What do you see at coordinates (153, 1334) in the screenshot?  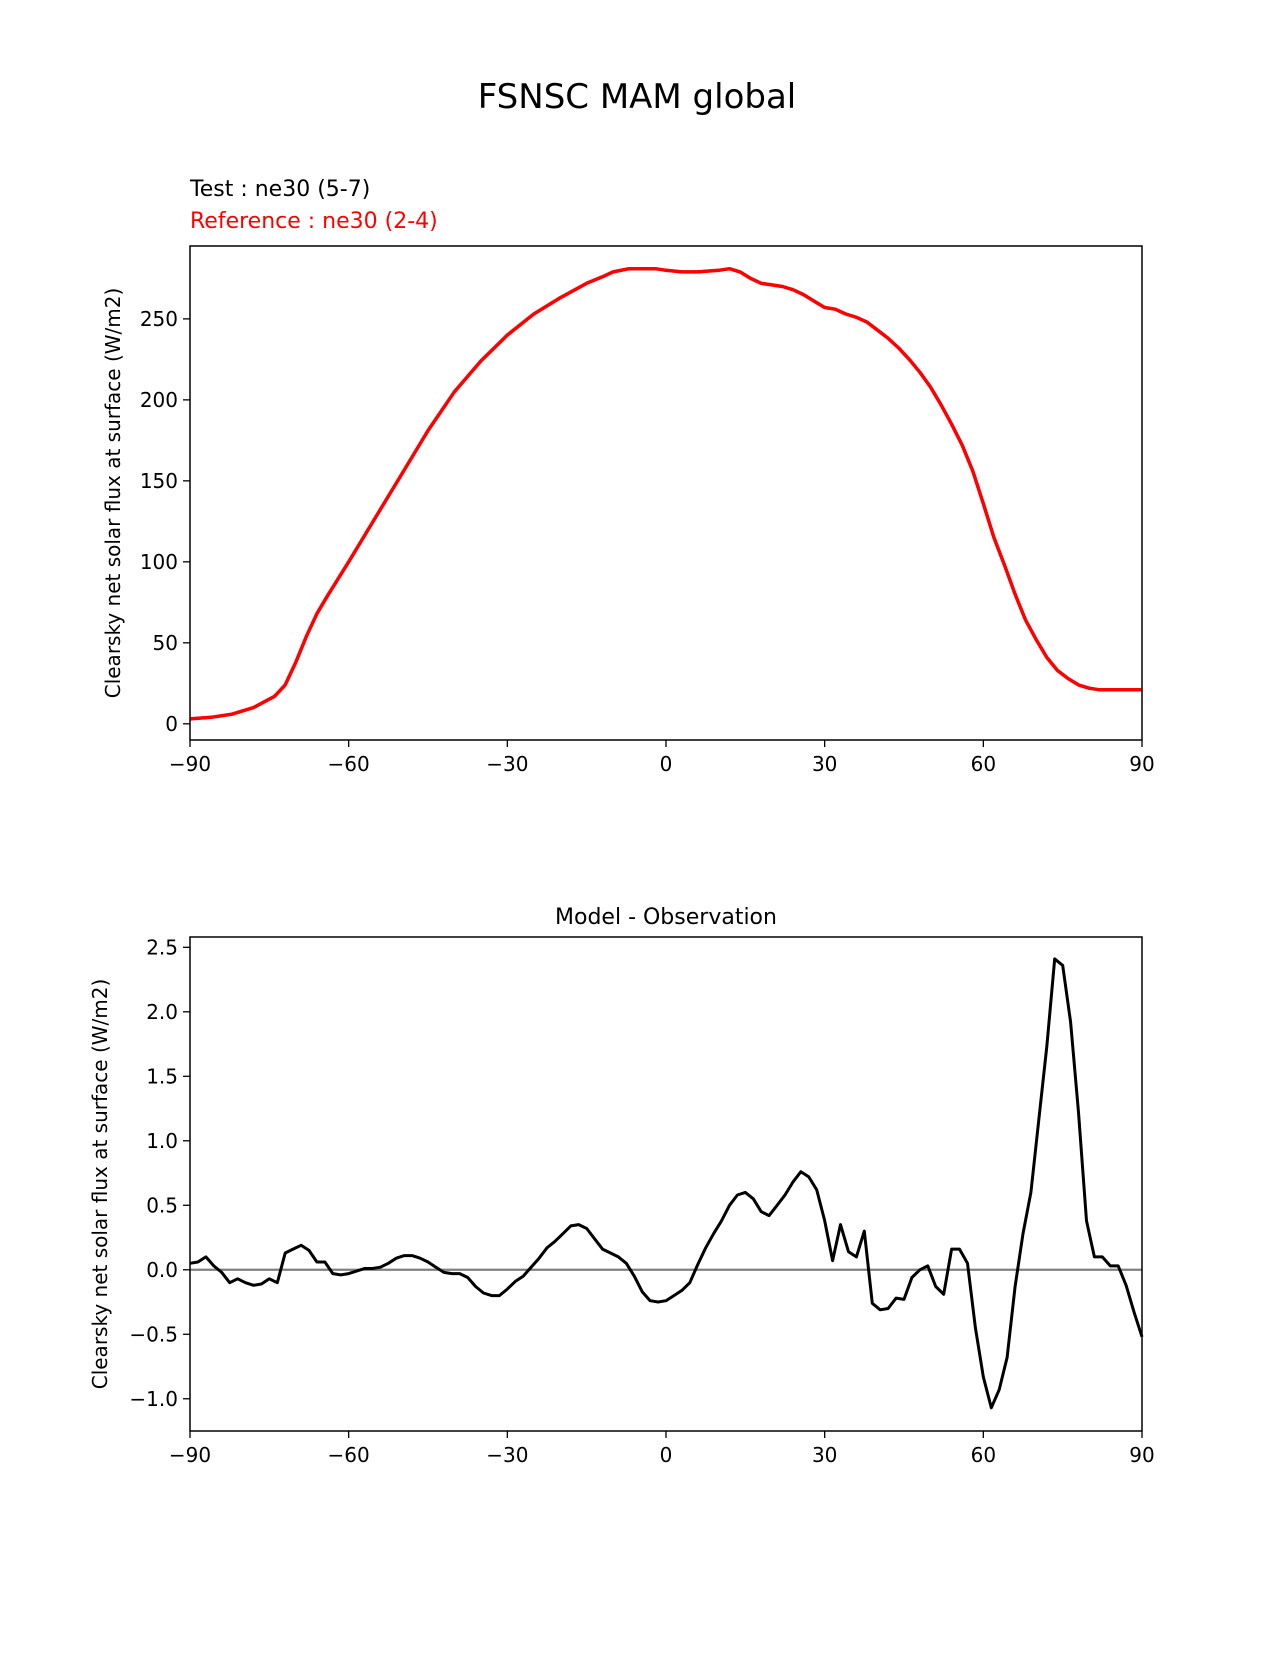 I see `y-tick-label: −0.5` at bounding box center [153, 1334].